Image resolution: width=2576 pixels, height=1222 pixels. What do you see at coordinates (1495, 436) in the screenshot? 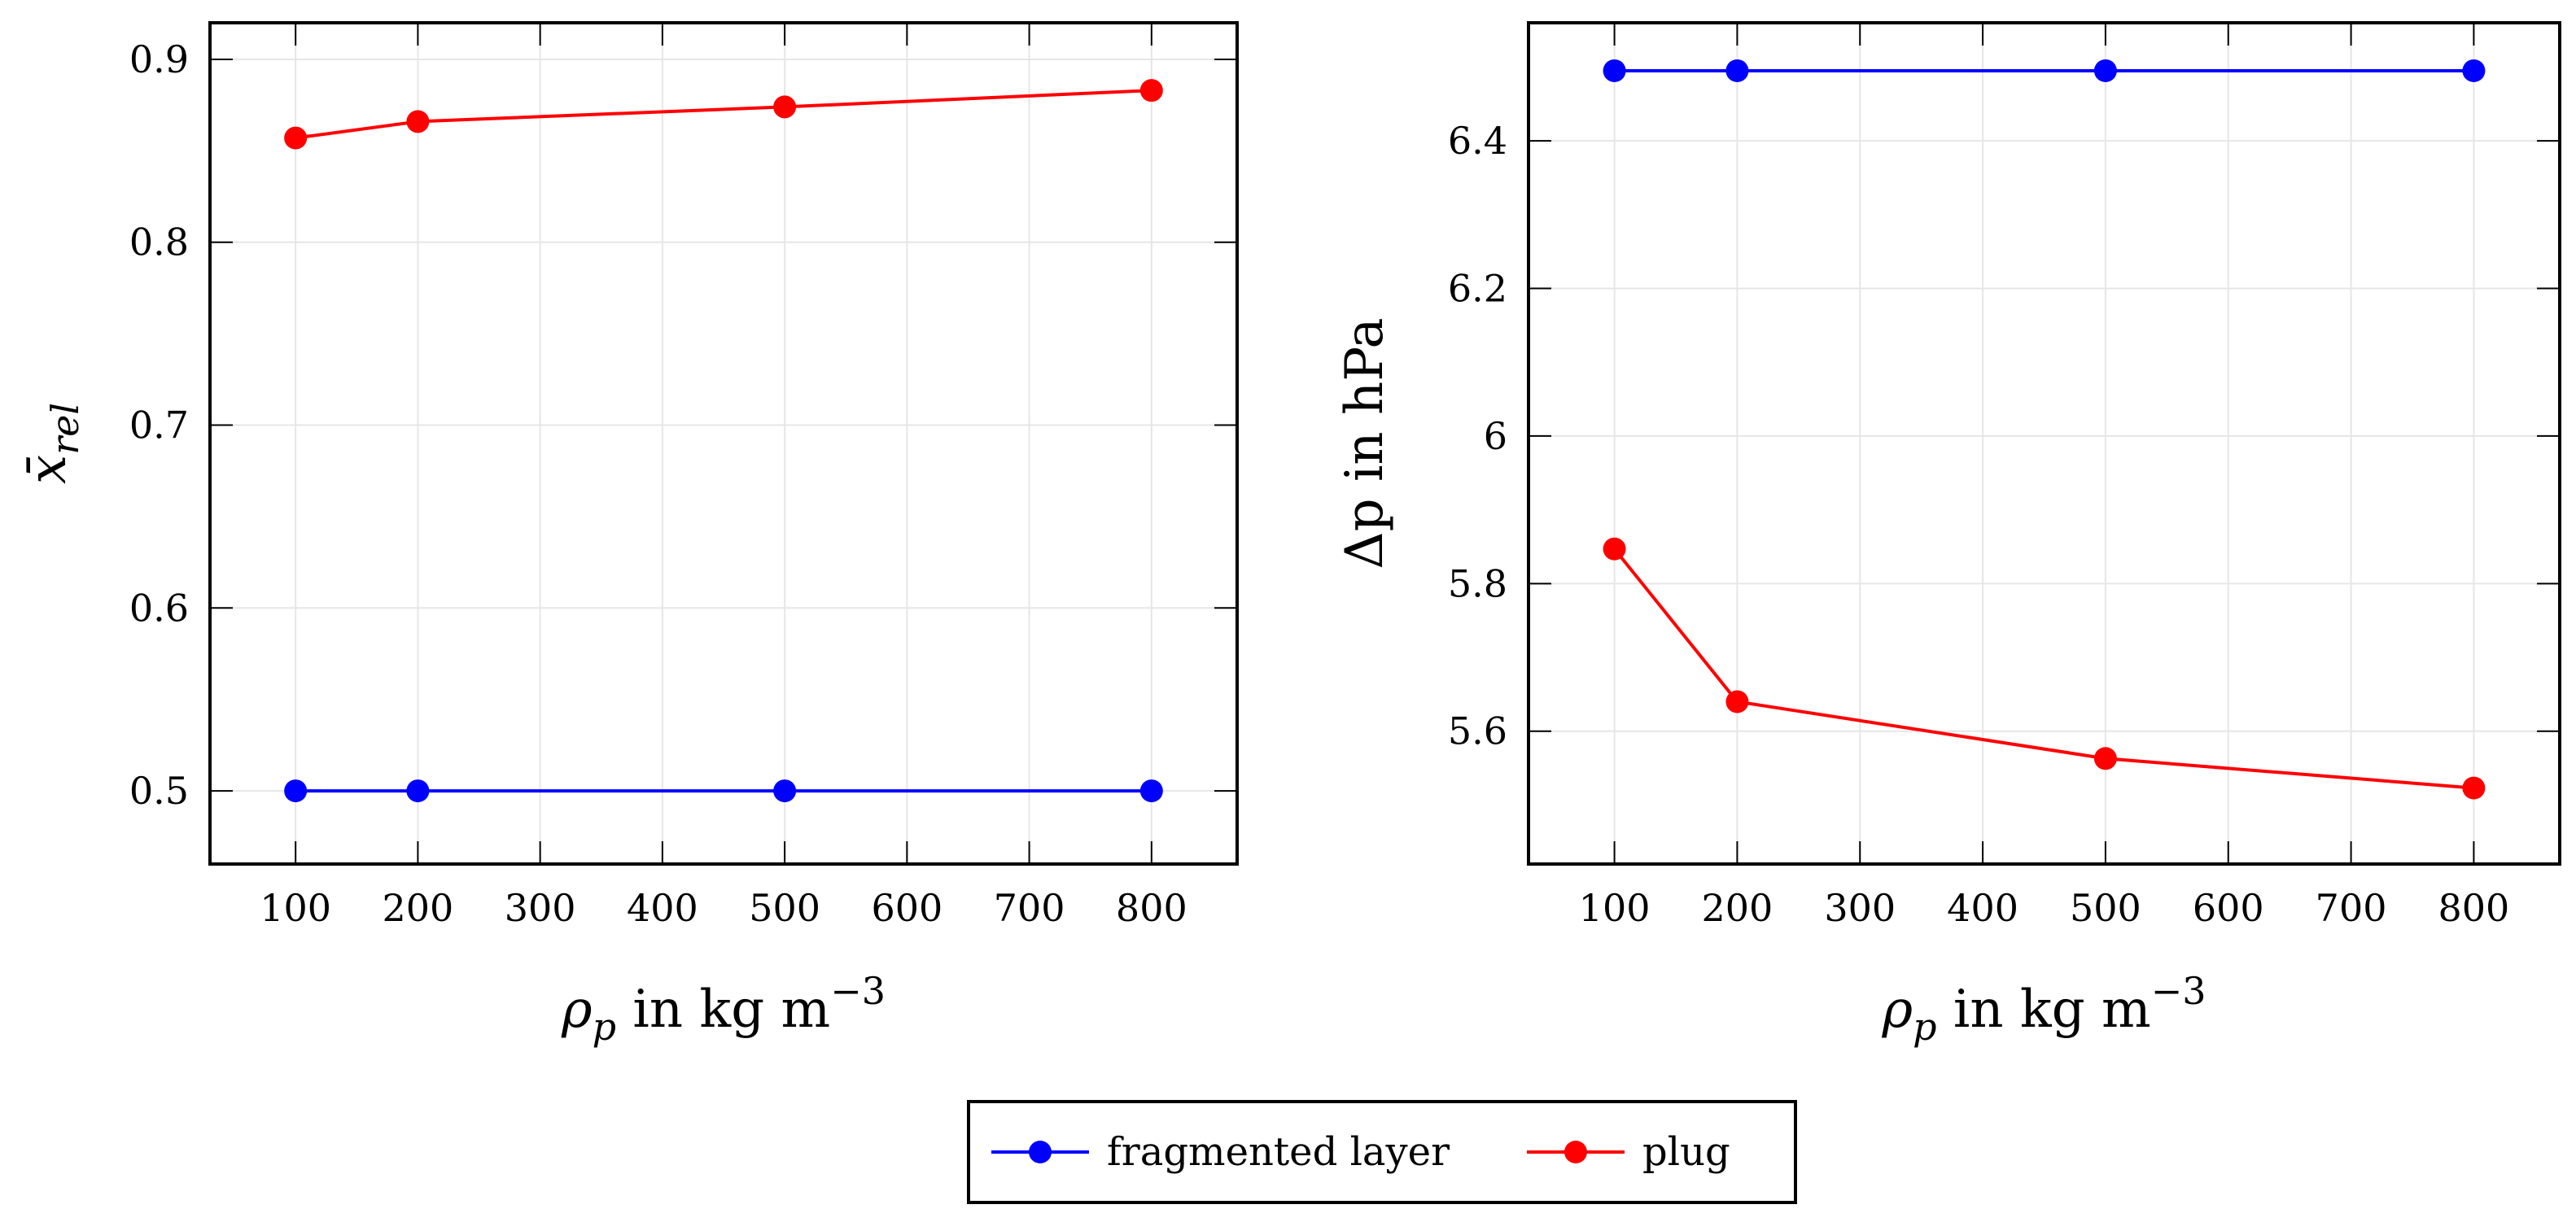
I see `y-tick-label: 6` at bounding box center [1495, 436].